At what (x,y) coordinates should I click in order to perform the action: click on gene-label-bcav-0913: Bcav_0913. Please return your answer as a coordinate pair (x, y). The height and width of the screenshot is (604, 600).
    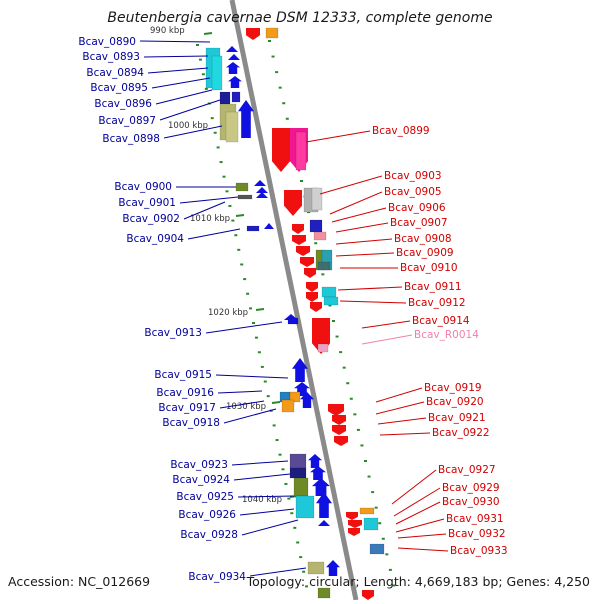
    Looking at the image, I should click on (173, 333).